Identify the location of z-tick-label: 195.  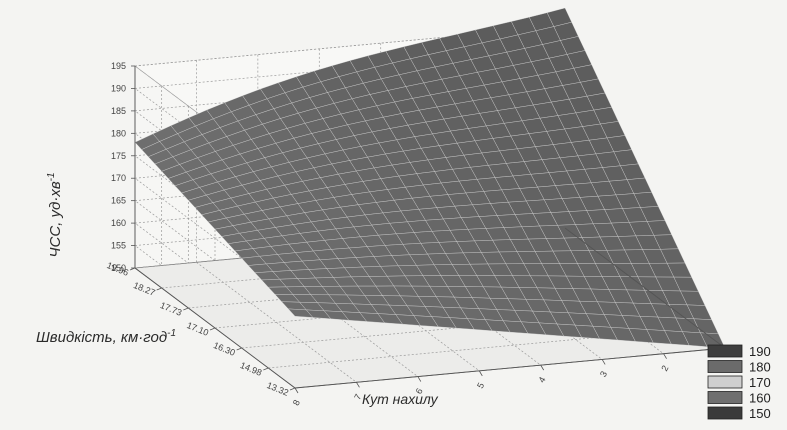
(118, 66).